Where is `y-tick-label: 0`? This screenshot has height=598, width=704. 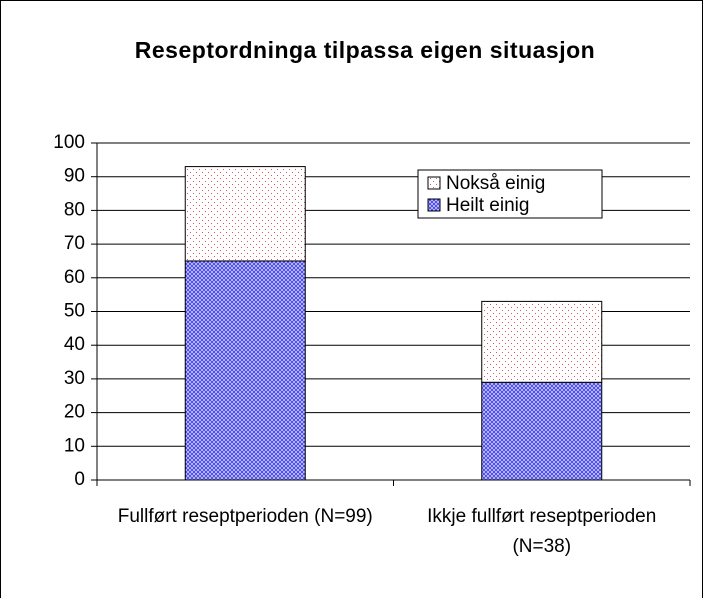 y-tick-label: 0 is located at coordinates (79, 479).